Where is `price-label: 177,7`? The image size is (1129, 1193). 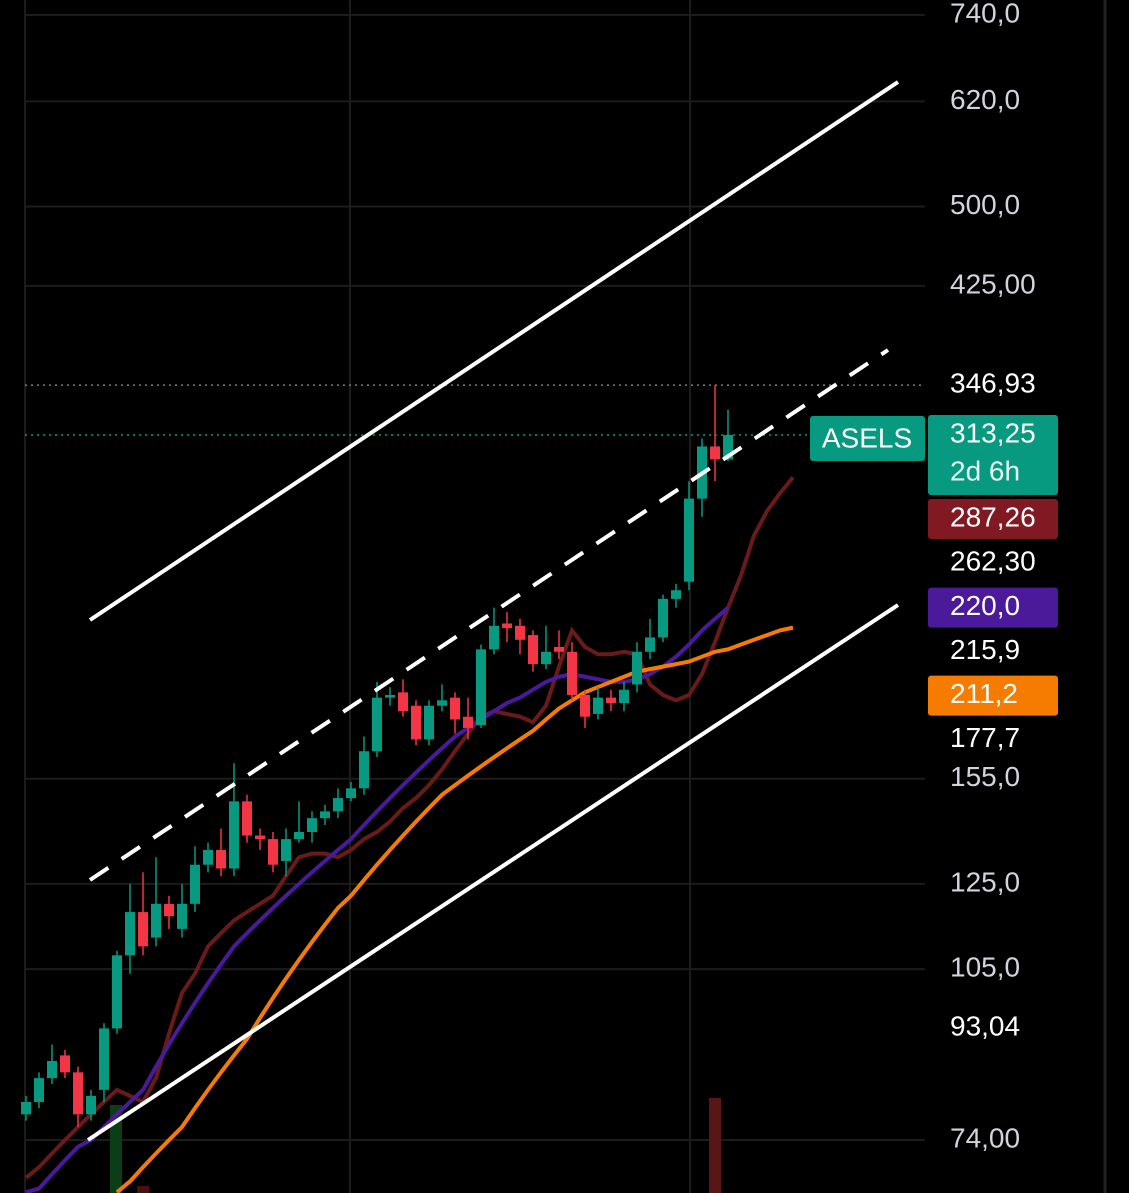
price-label: 177,7 is located at coordinates (985, 737).